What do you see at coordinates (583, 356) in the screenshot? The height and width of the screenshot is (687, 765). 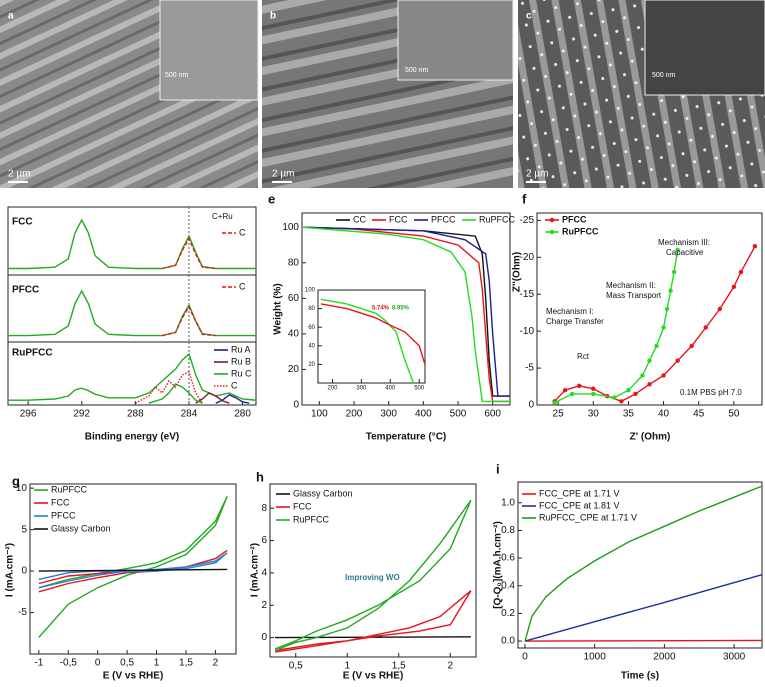 I see `annotation: Rct` at bounding box center [583, 356].